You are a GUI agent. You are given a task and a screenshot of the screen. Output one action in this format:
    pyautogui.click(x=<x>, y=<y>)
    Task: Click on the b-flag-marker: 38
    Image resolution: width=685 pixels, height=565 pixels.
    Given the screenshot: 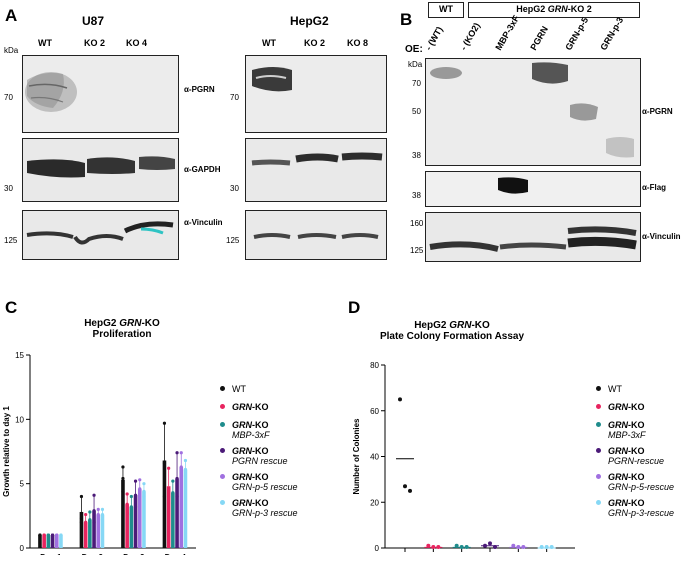 What is the action you would take?
    pyautogui.click(x=416, y=195)
    